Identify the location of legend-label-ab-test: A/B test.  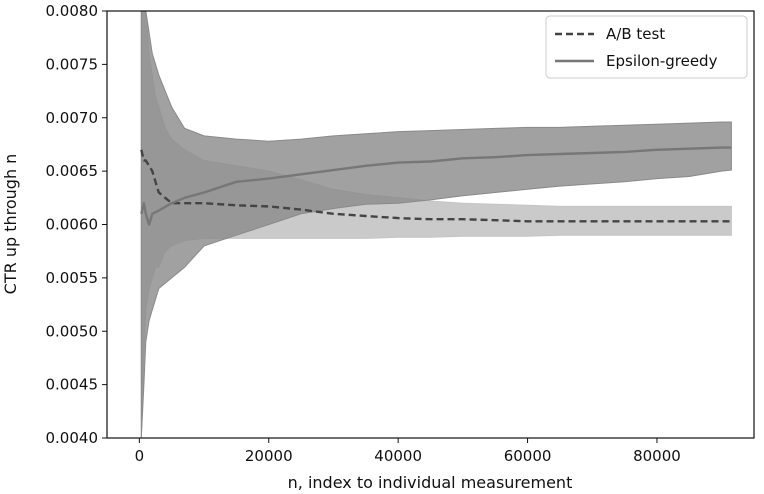
(635, 34).